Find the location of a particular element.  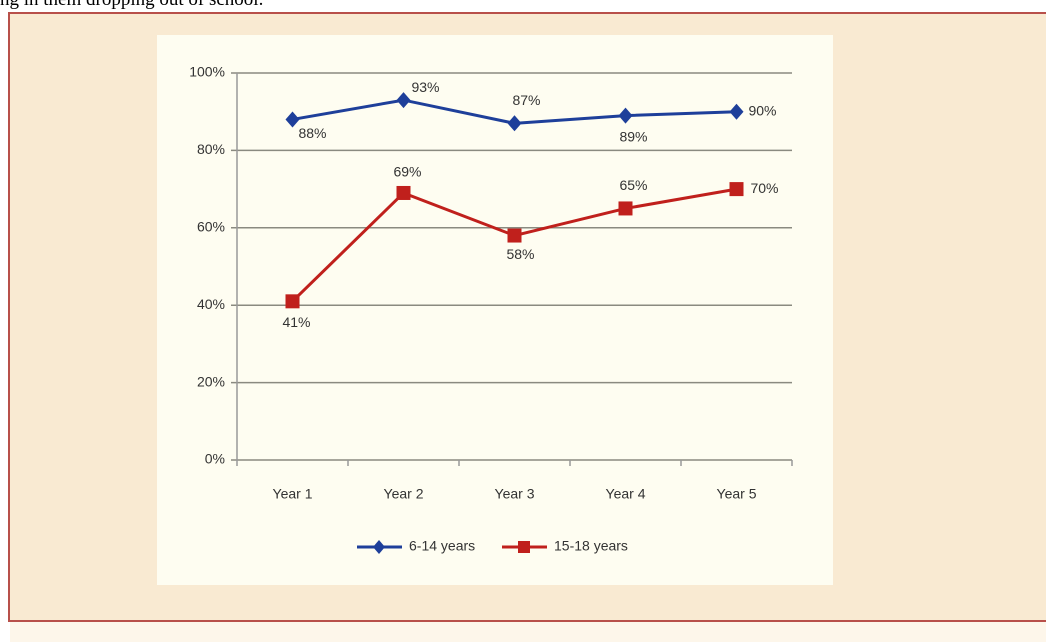

x-tick-label: Year 3 is located at coordinates (515, 494).